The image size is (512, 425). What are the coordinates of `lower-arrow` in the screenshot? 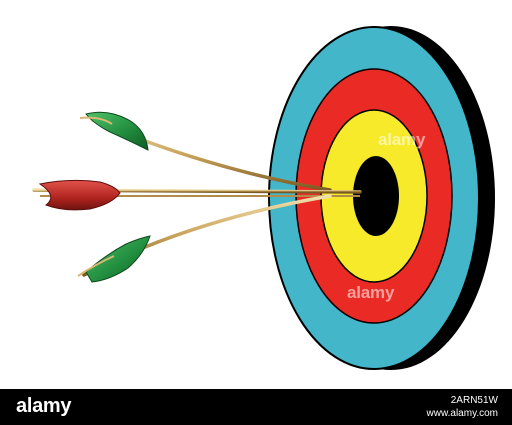 It's located at (204, 238).